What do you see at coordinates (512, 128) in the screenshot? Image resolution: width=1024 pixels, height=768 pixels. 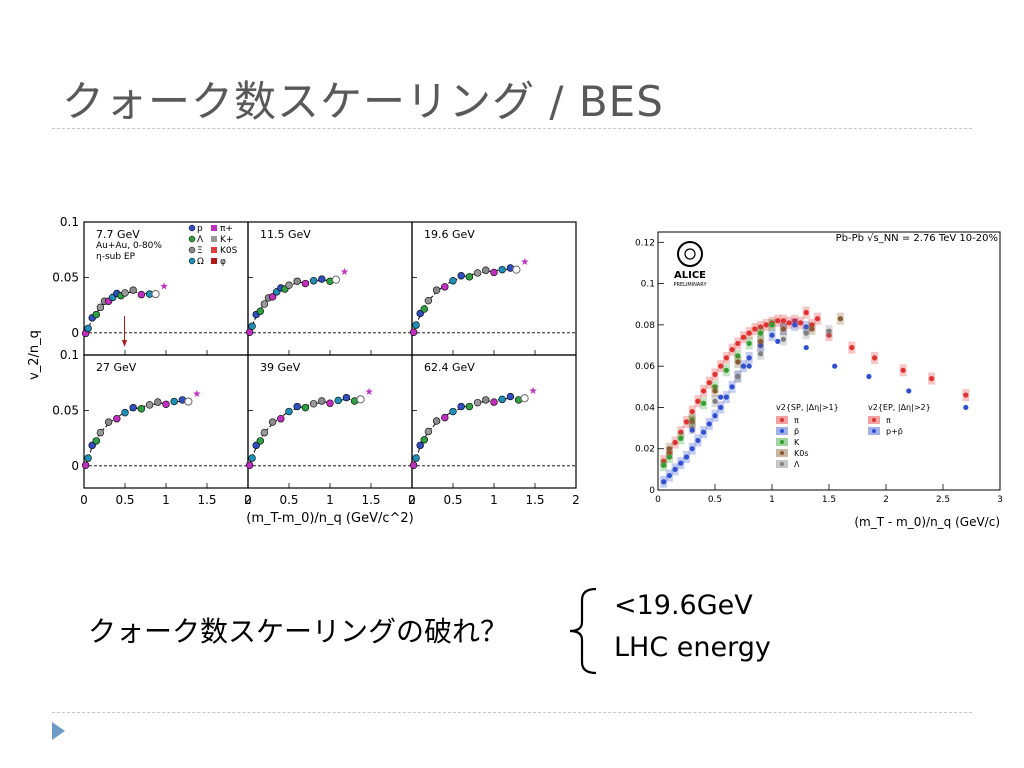 I see `title-divider` at bounding box center [512, 128].